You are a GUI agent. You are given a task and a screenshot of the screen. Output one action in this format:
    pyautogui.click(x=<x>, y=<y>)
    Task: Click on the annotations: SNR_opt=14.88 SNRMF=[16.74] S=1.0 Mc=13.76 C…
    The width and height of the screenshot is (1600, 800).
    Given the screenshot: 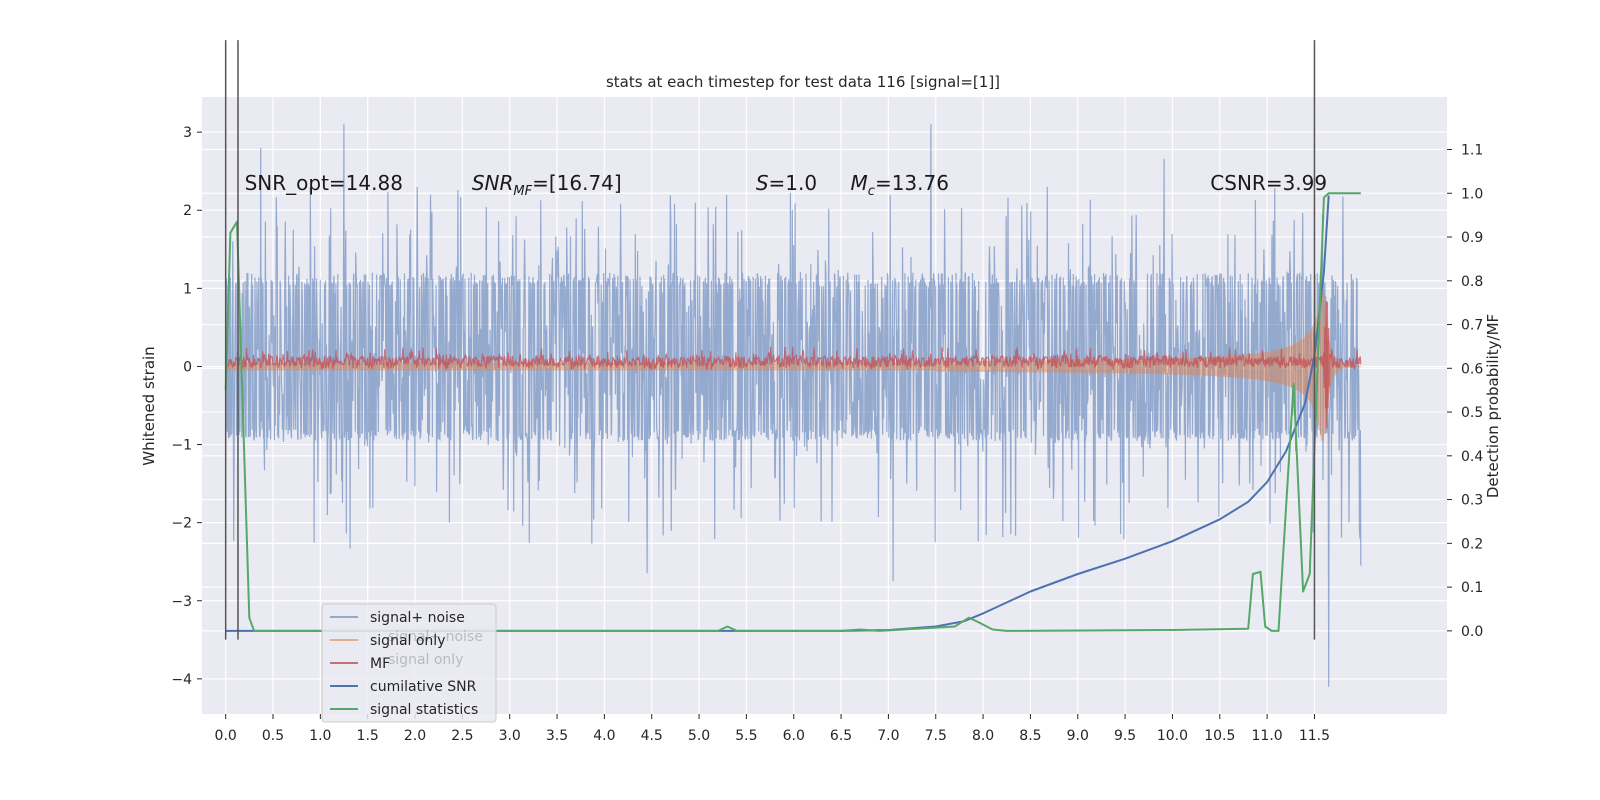 What is the action you would take?
    pyautogui.click(x=786, y=185)
    